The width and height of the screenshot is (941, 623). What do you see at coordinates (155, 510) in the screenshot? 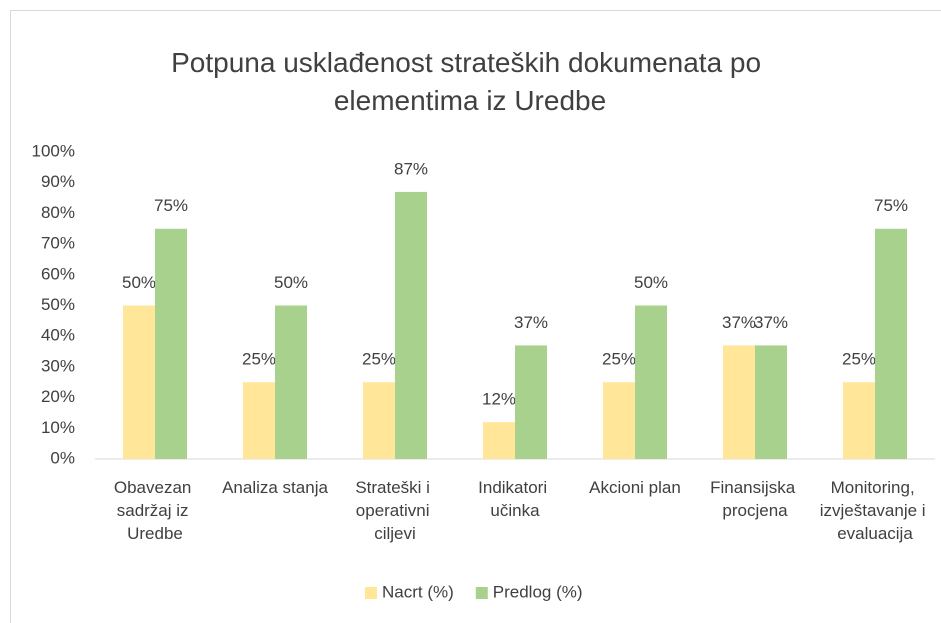
I see `x-tick-label: Obavezan sadržaj iz Uredbe` at bounding box center [155, 510].